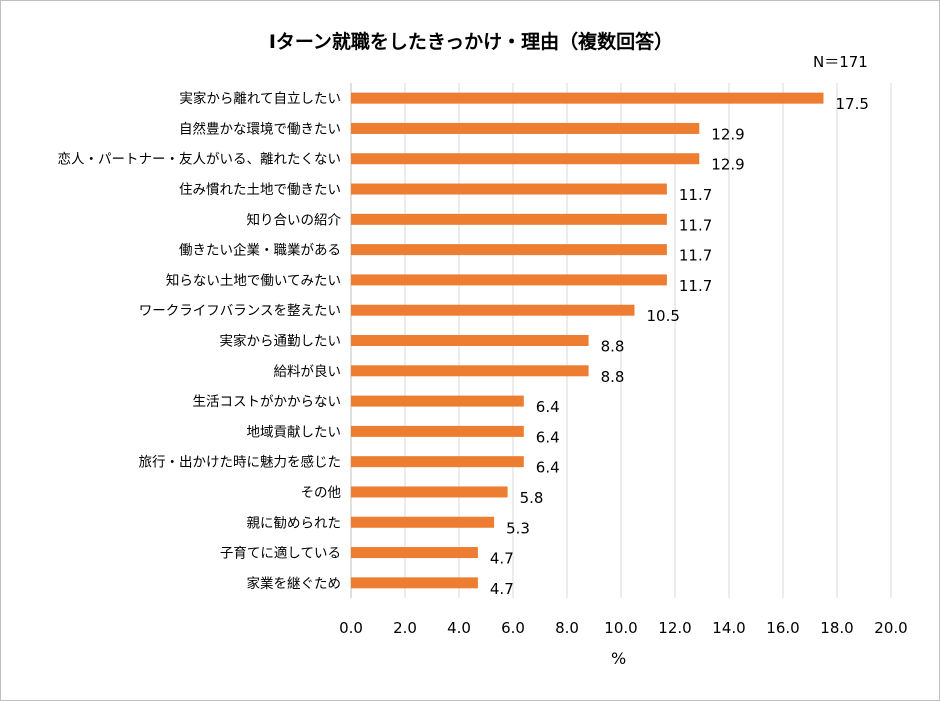 The height and width of the screenshot is (701, 940). What do you see at coordinates (518, 528) in the screenshot?
I see `data-label: 5.3` at bounding box center [518, 528].